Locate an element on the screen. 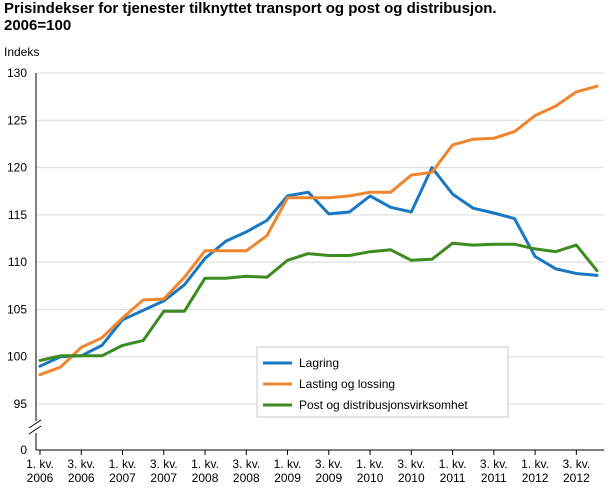 The width and height of the screenshot is (610, 488). legend-box is located at coordinates (382, 382).